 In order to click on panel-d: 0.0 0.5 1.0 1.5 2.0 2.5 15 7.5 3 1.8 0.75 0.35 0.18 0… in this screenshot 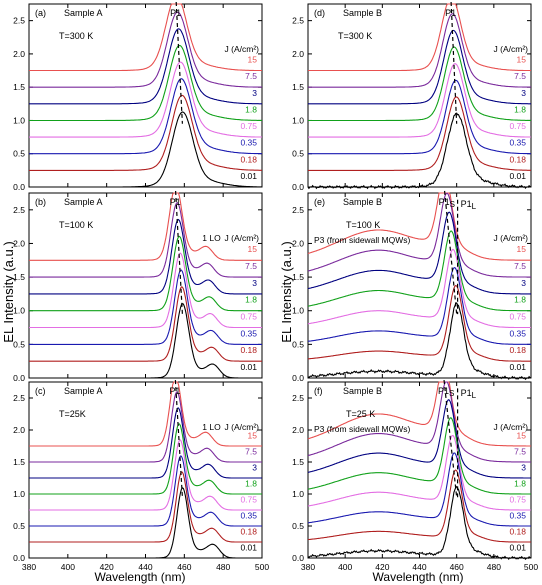, I will do `click(412, 96)`.